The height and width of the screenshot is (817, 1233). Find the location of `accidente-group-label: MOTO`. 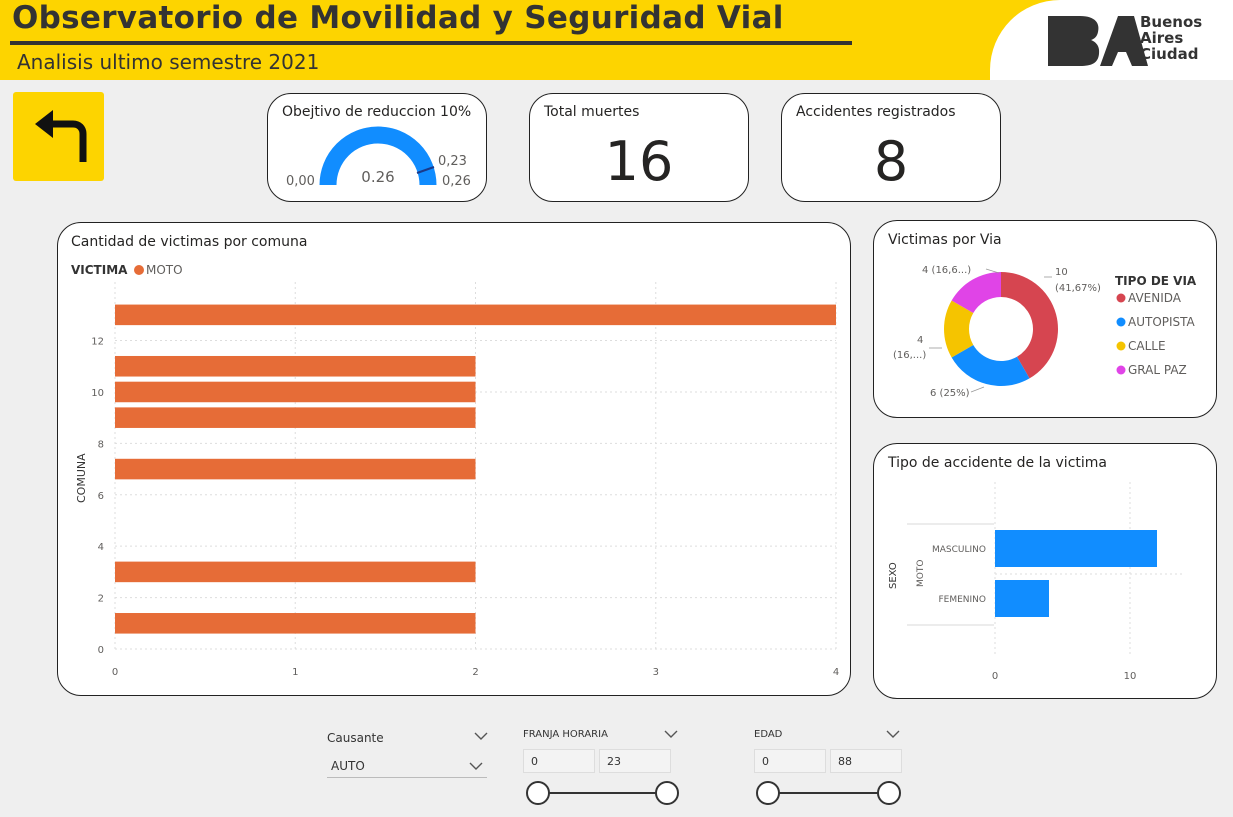

accidente-group-label: MOTO is located at coordinates (921, 573).